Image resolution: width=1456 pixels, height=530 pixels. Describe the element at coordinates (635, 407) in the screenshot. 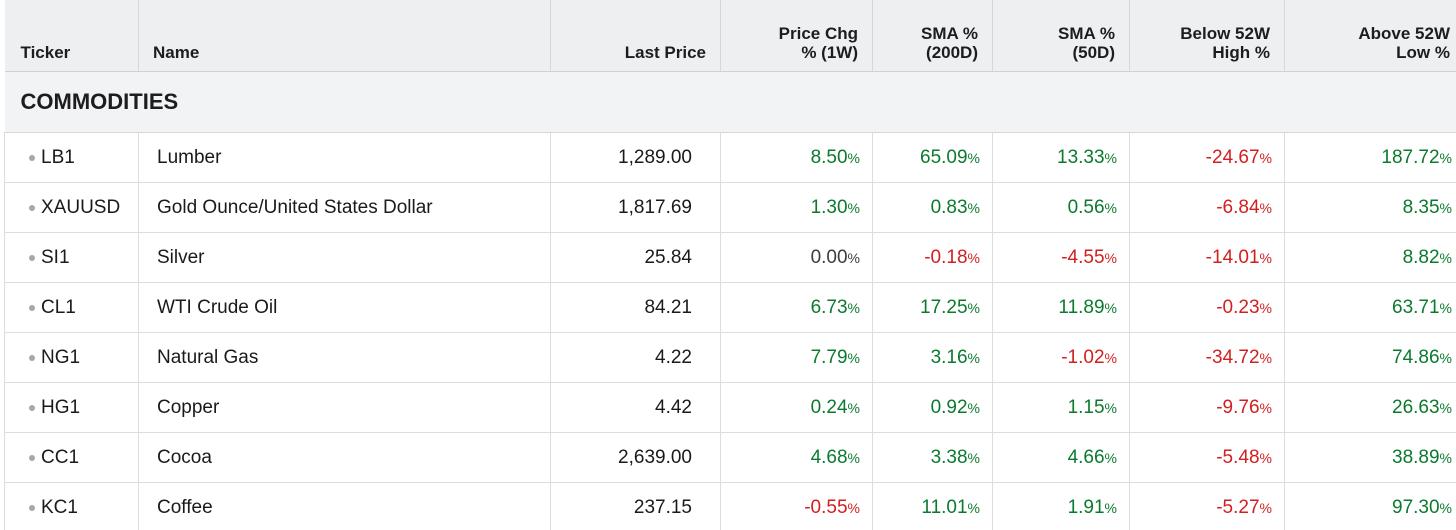

I see `cell-last-price: 4.42` at that location.